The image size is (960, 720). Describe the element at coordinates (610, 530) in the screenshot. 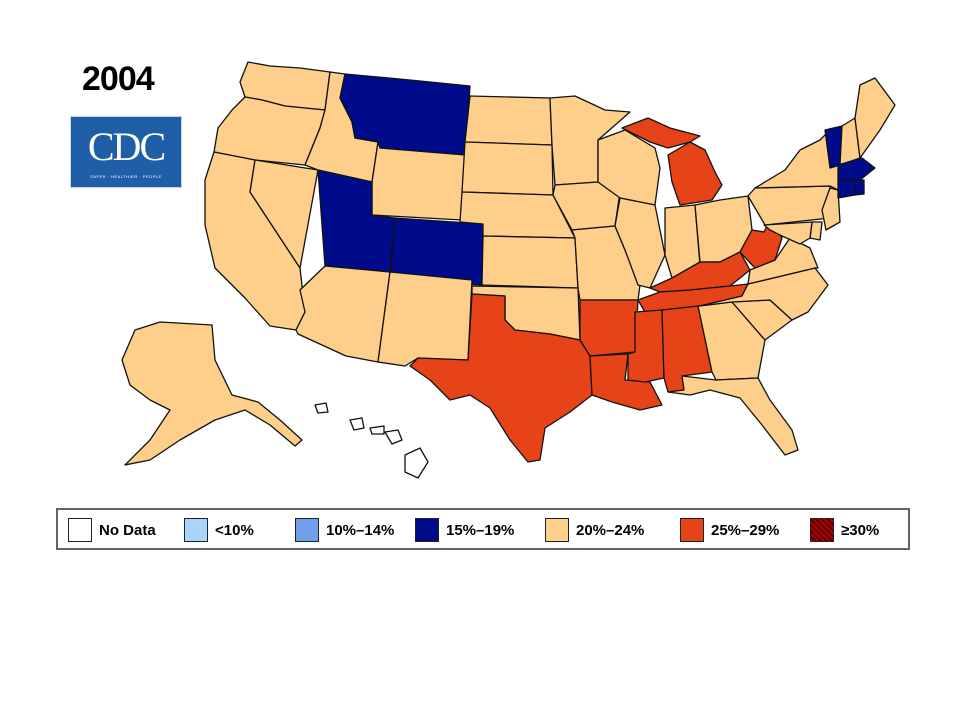

I see `legend-label: 20%–24%` at that location.